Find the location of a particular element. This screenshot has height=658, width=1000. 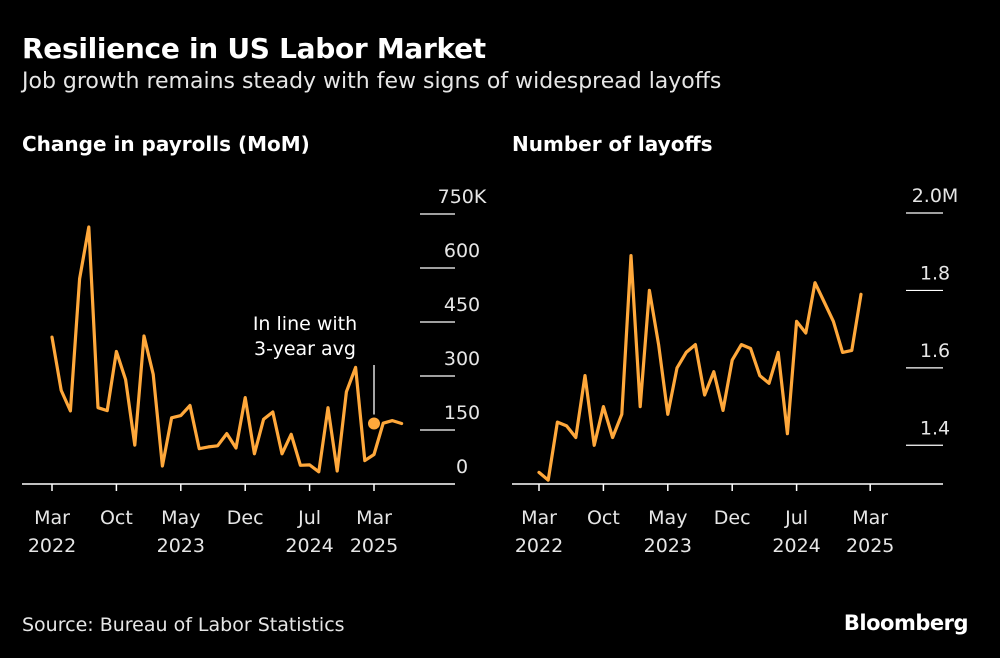

panel-title-layoffs: Number of layoffs is located at coordinates (612, 144).